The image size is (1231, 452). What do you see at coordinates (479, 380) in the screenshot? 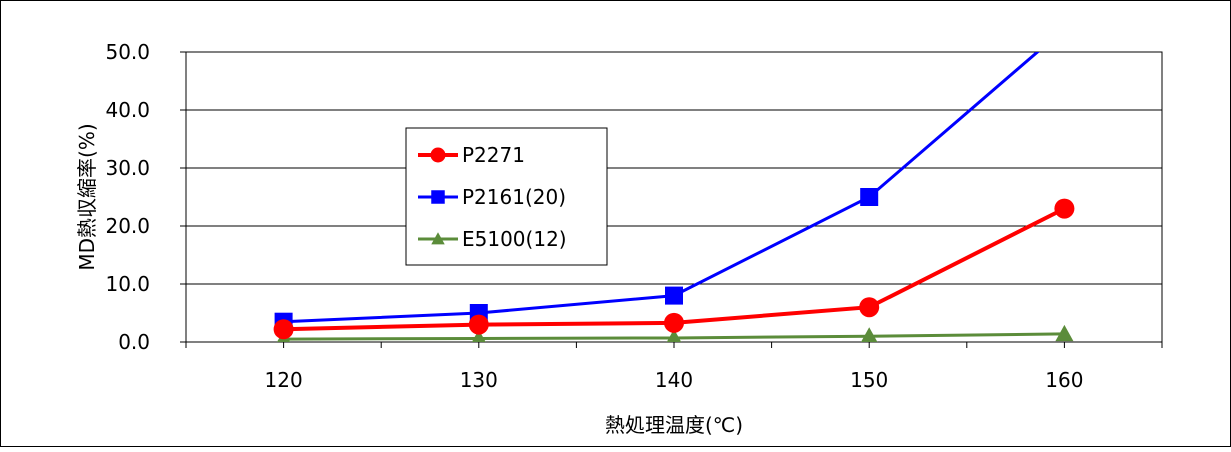
I see `x-tick-label: 130` at bounding box center [479, 380].